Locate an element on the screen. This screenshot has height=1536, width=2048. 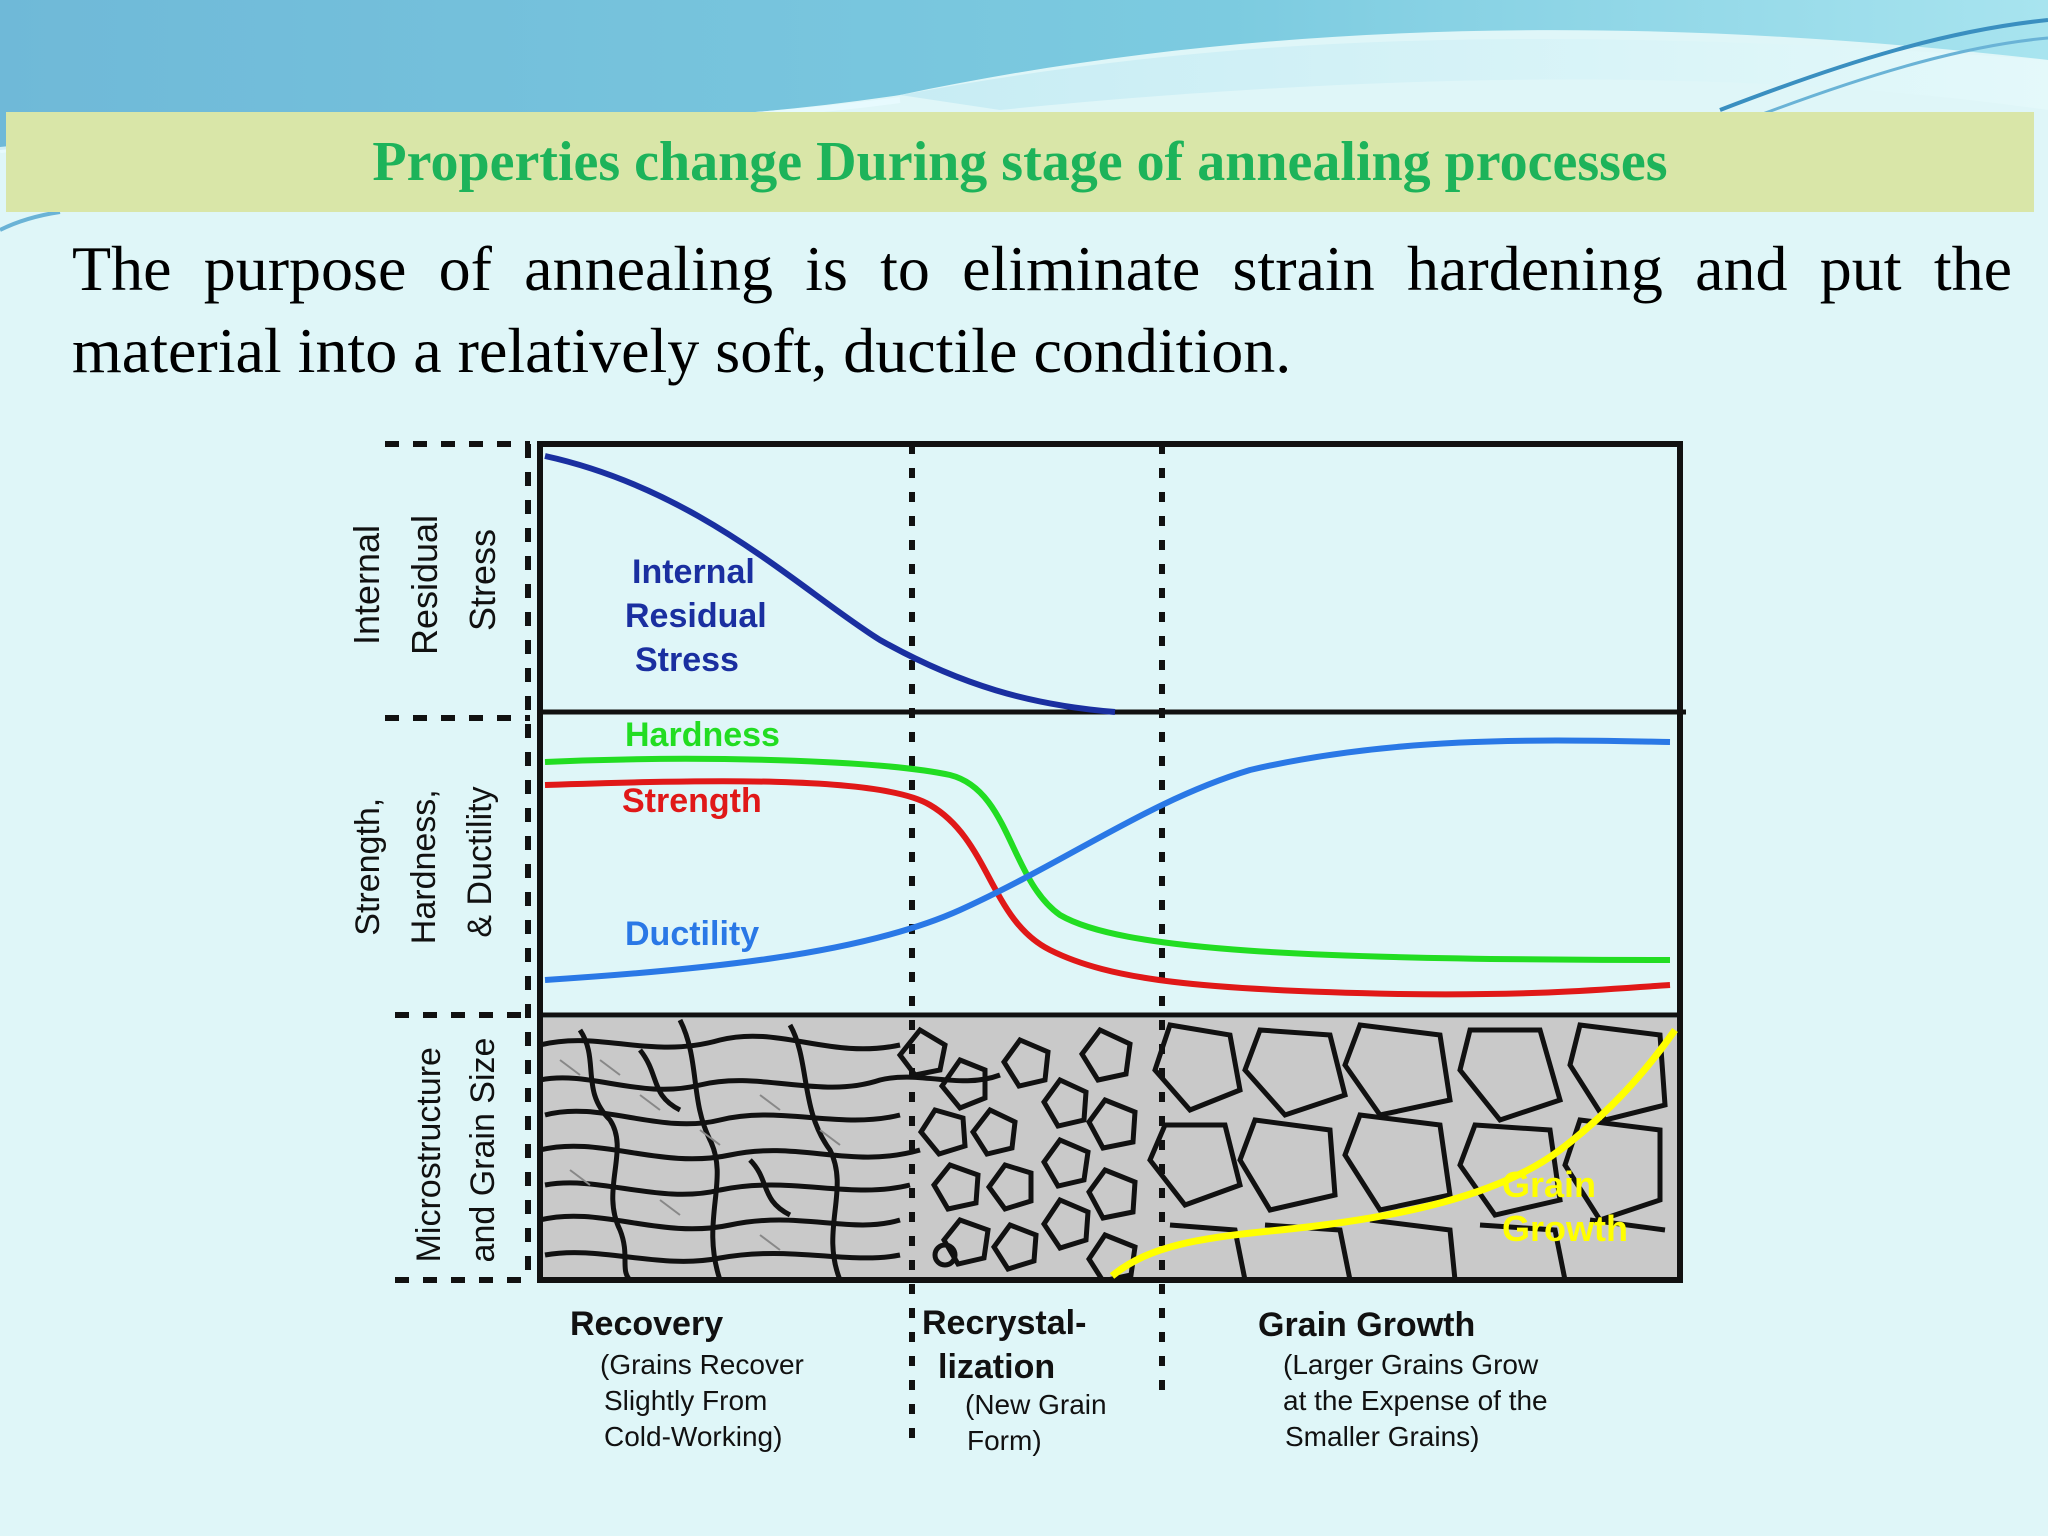
svg-text:Internal Residual: Internal Residual Stress is located at coordinates (424, 580).